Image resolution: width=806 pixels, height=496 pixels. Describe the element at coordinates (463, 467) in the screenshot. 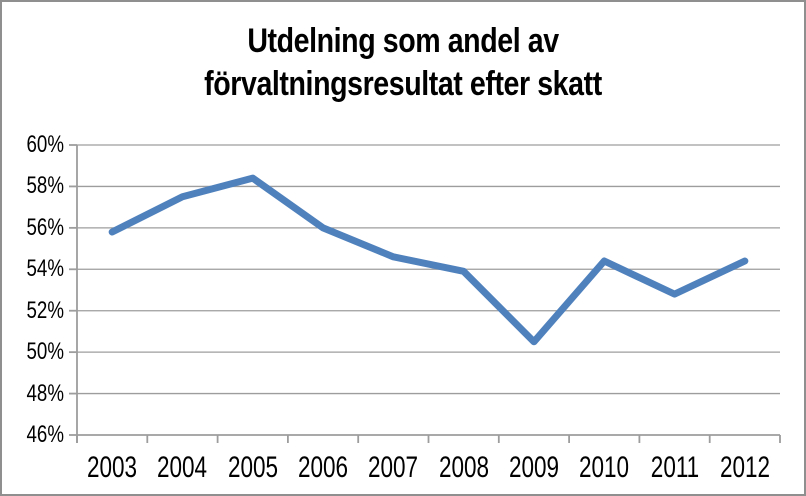

I see `x-axis-tick-label: 2008` at that location.